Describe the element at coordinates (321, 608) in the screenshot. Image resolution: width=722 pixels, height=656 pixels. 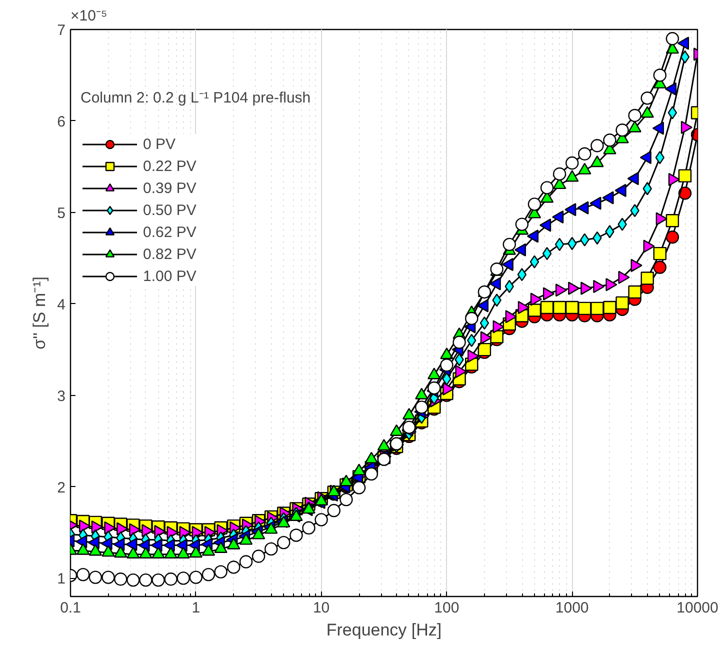
I see `x-tick-label: 10` at that location.